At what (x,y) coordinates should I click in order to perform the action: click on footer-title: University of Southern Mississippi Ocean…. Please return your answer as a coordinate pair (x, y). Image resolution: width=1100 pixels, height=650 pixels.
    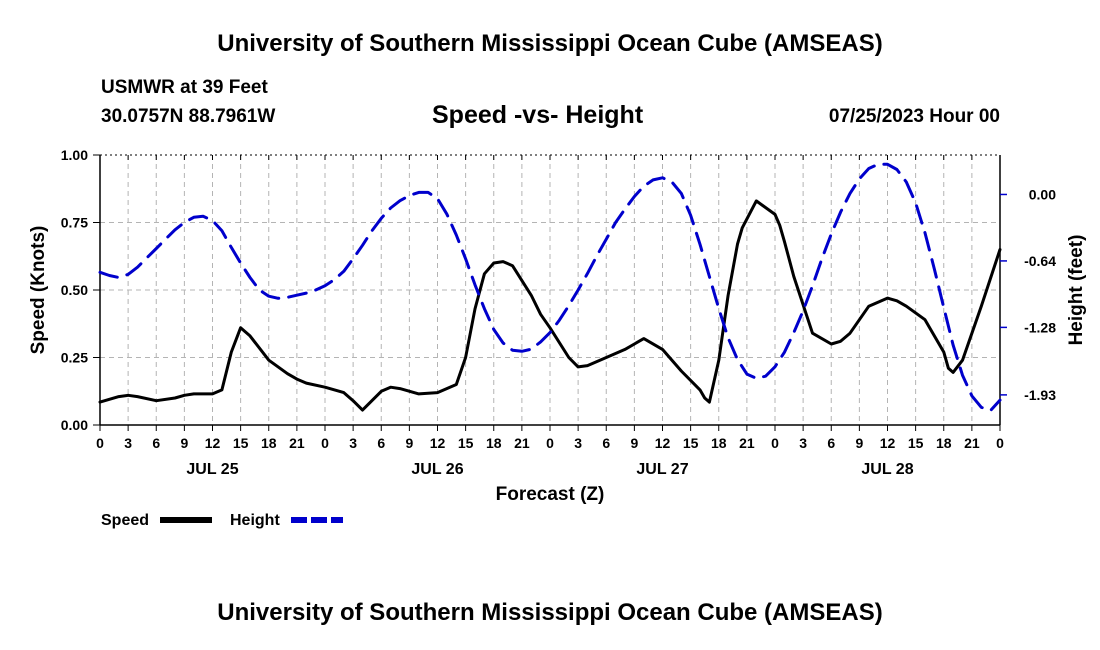
    Looking at the image, I should click on (550, 612).